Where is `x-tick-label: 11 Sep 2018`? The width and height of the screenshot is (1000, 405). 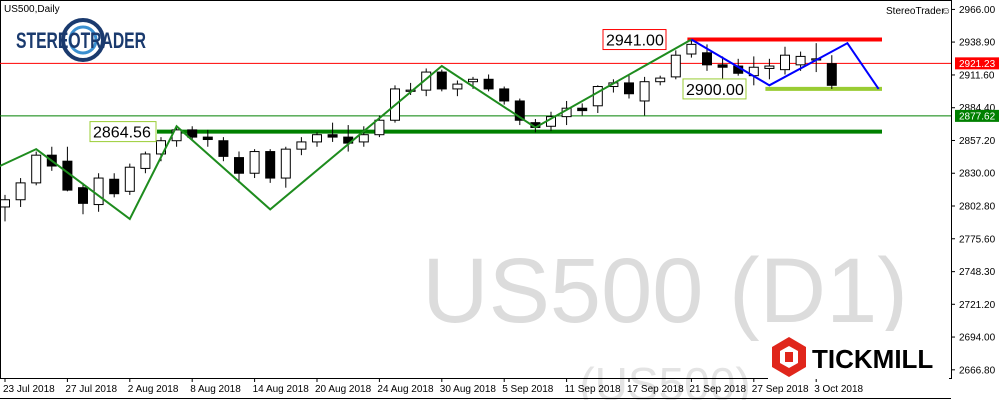
x-tick-label: 11 Sep 2018 is located at coordinates (593, 389).